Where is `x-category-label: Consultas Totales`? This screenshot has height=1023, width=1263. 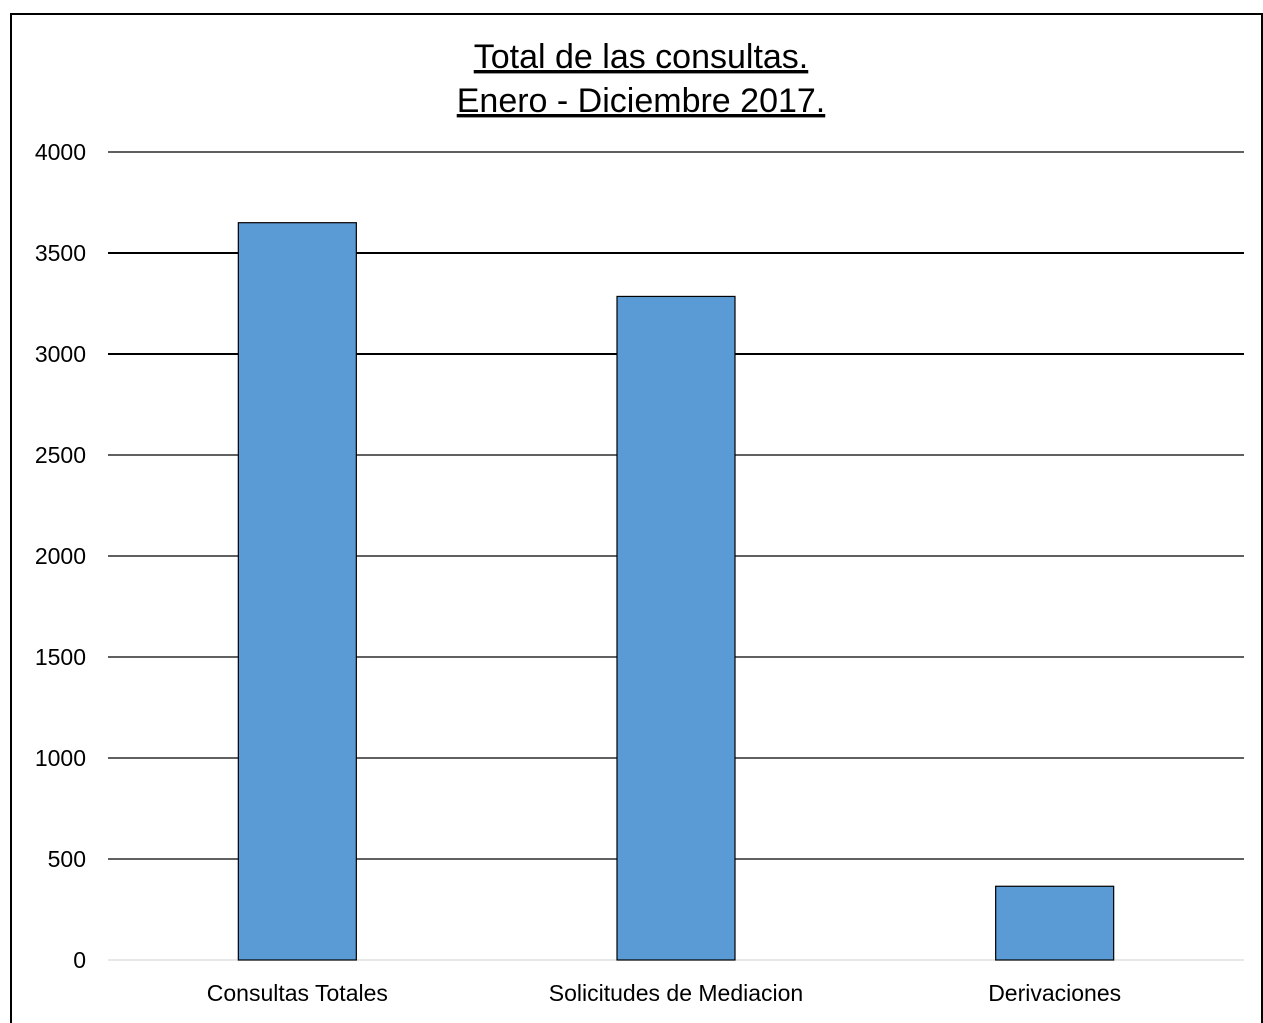 x-category-label: Consultas Totales is located at coordinates (297, 993).